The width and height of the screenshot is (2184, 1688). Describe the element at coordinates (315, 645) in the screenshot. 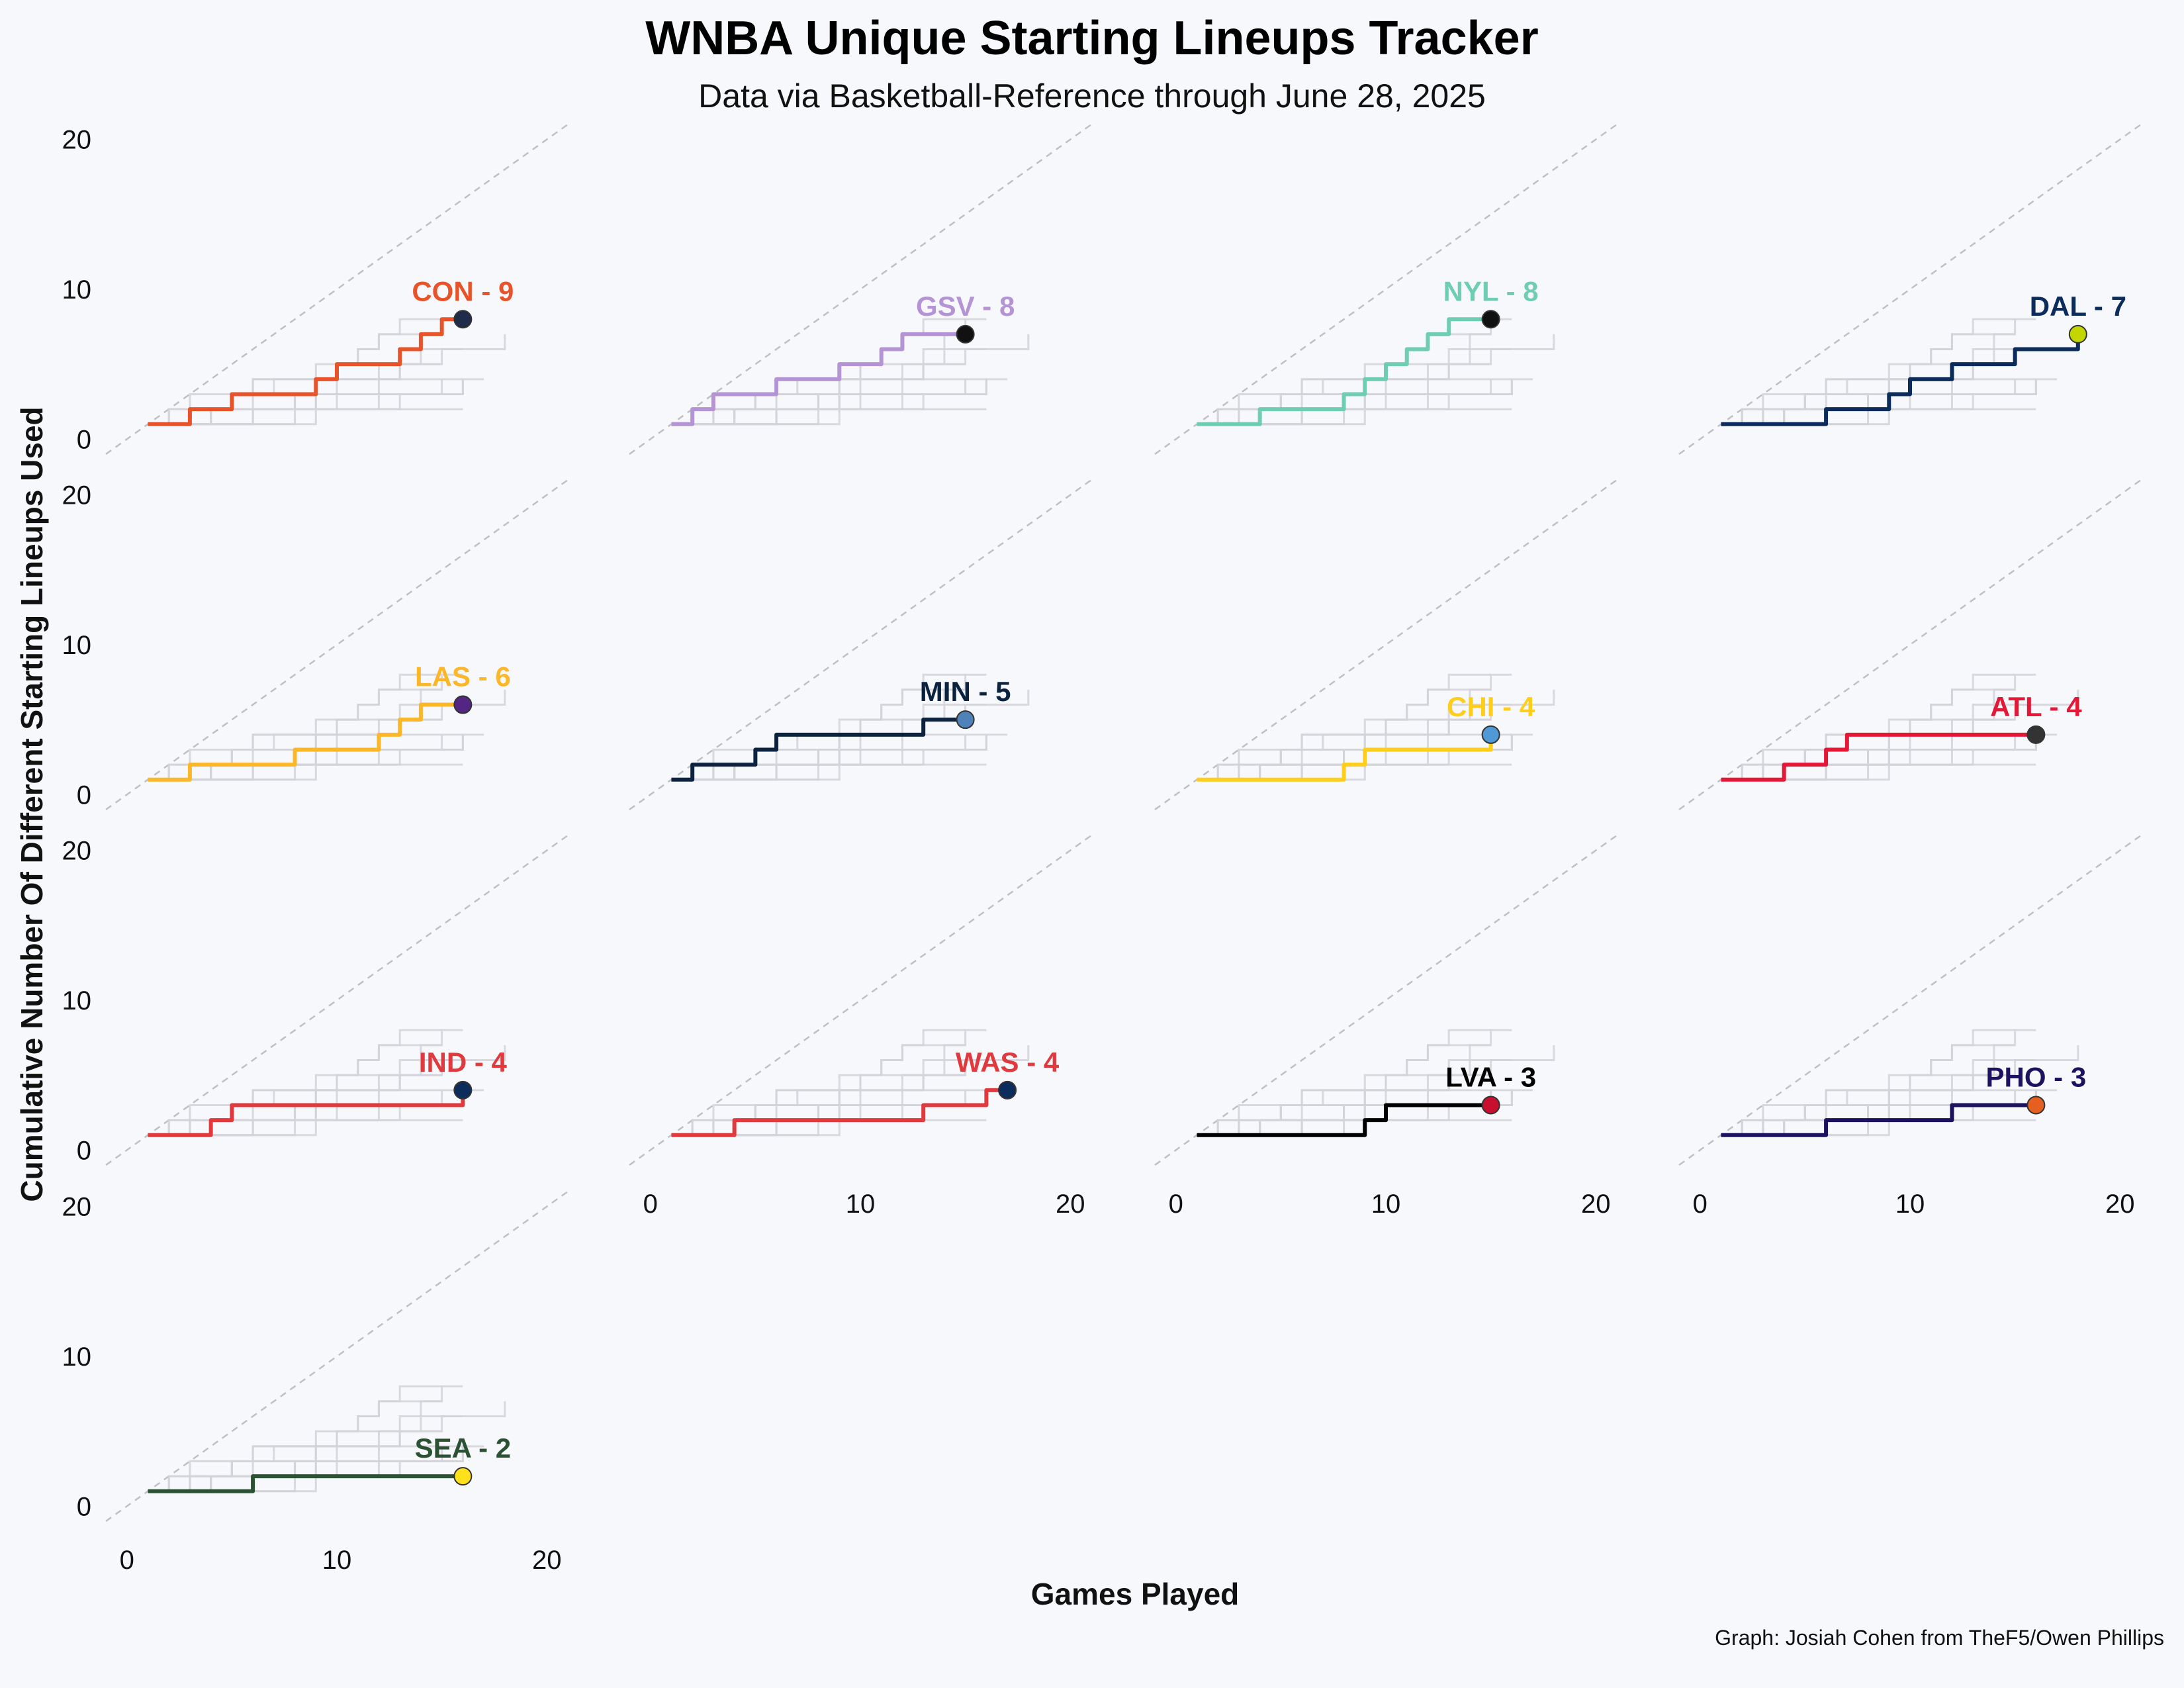

I see `panel-las: LAS - 6 0 10 20` at that location.